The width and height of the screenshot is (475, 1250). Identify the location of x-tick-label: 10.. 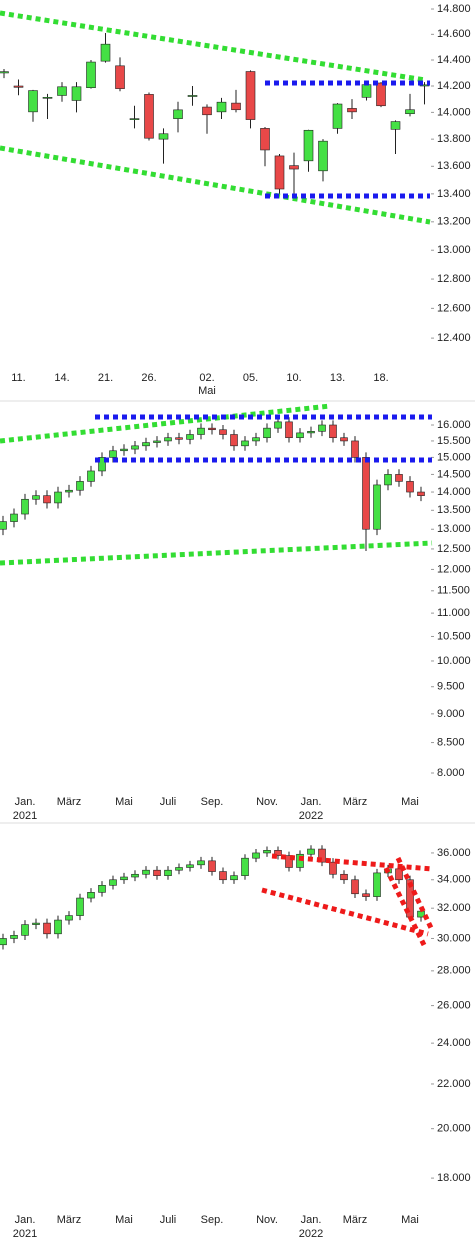
(293, 378).